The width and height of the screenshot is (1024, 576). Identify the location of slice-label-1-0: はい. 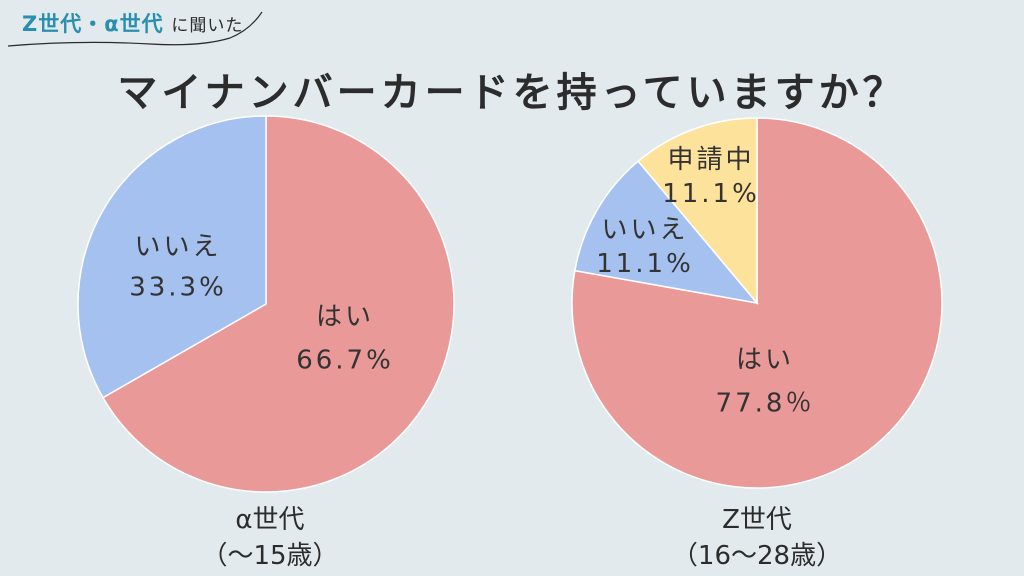
(765, 360).